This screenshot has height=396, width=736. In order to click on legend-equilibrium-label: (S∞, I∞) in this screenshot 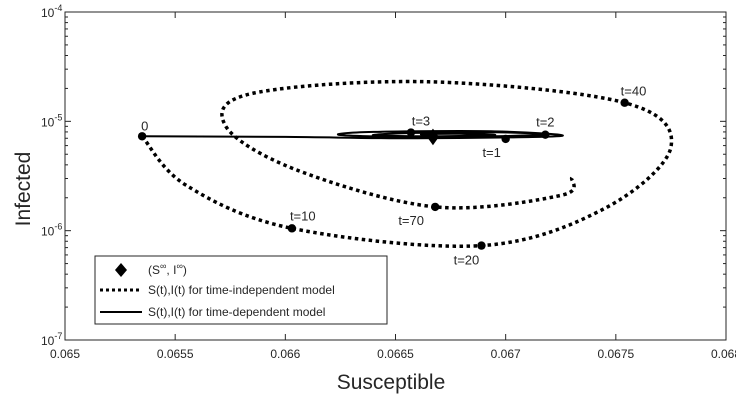, I will do `click(167, 269)`.